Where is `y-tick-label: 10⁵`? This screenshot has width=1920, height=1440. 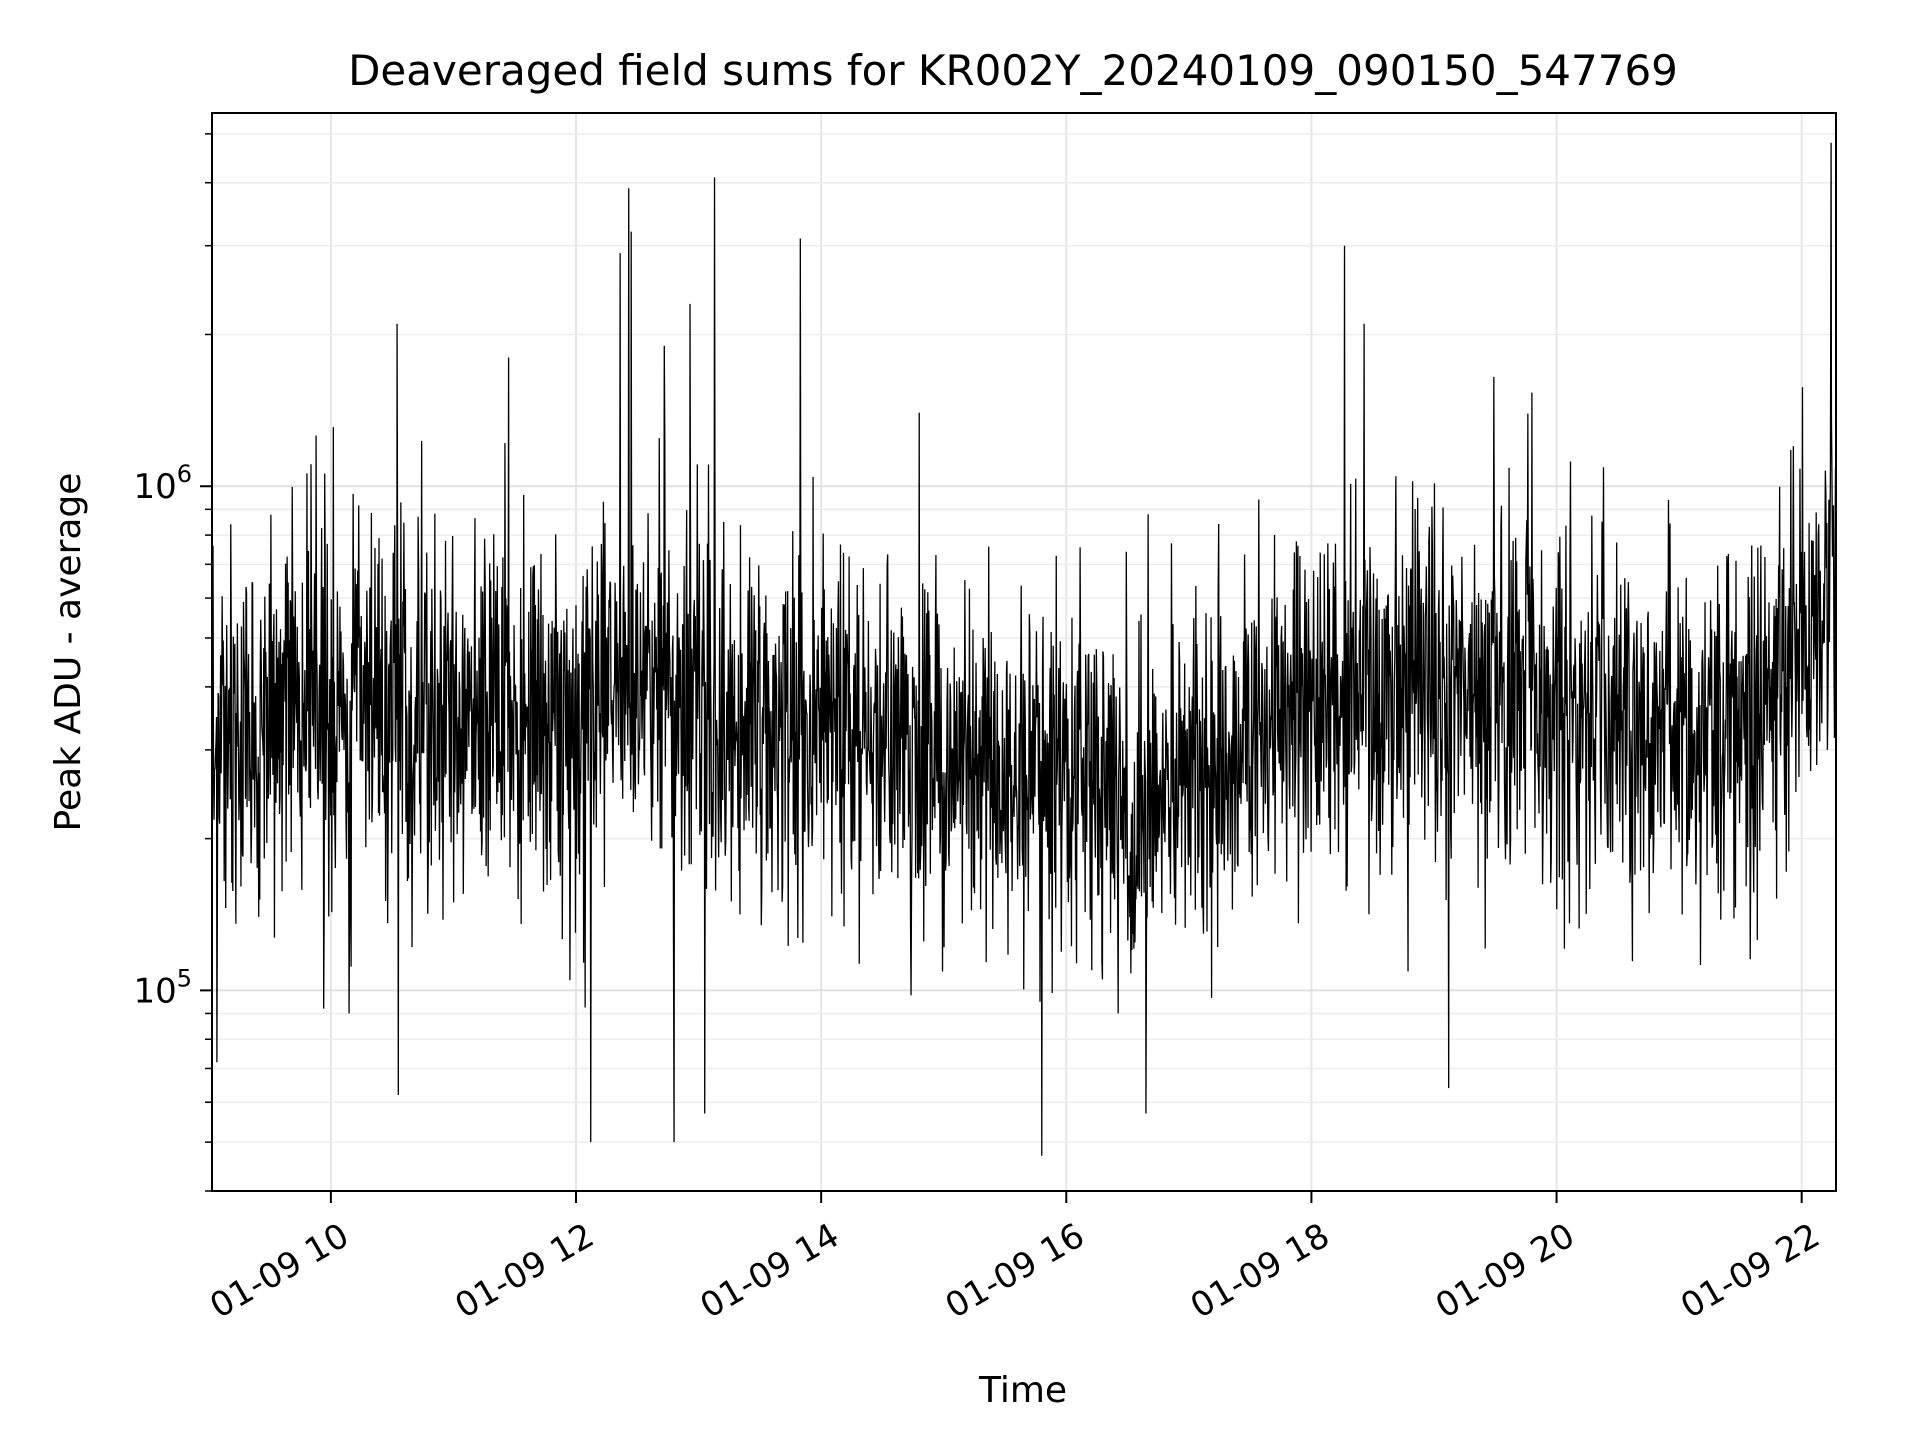
y-tick-label: 10⁵ is located at coordinates (162, 987).